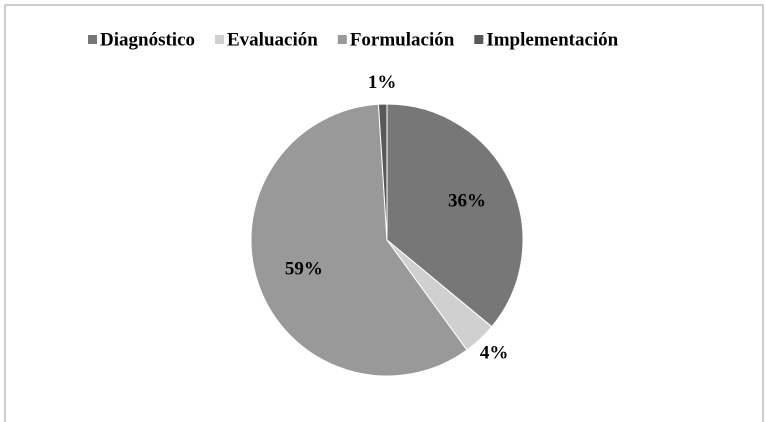 This screenshot has width=766, height=422. What do you see at coordinates (272, 39) in the screenshot?
I see `legend-label: Evaluación` at bounding box center [272, 39].